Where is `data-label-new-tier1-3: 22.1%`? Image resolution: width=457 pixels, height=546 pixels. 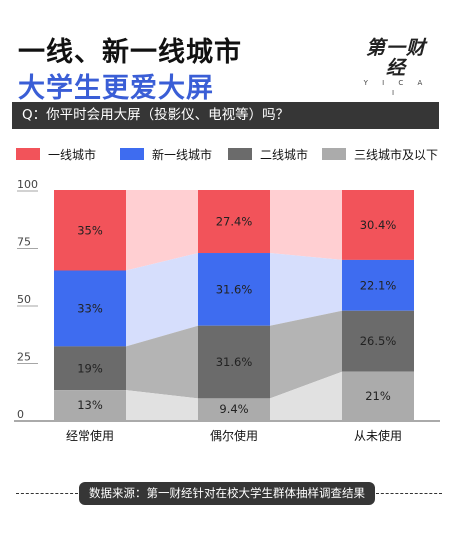 data-label-new-tier1-3: 22.1% is located at coordinates (378, 285).